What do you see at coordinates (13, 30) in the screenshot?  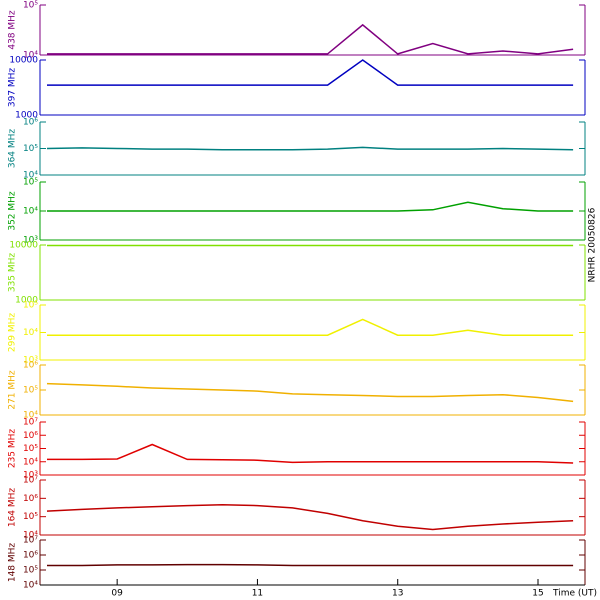 I see `panel-label: 438 MHz` at bounding box center [13, 30].